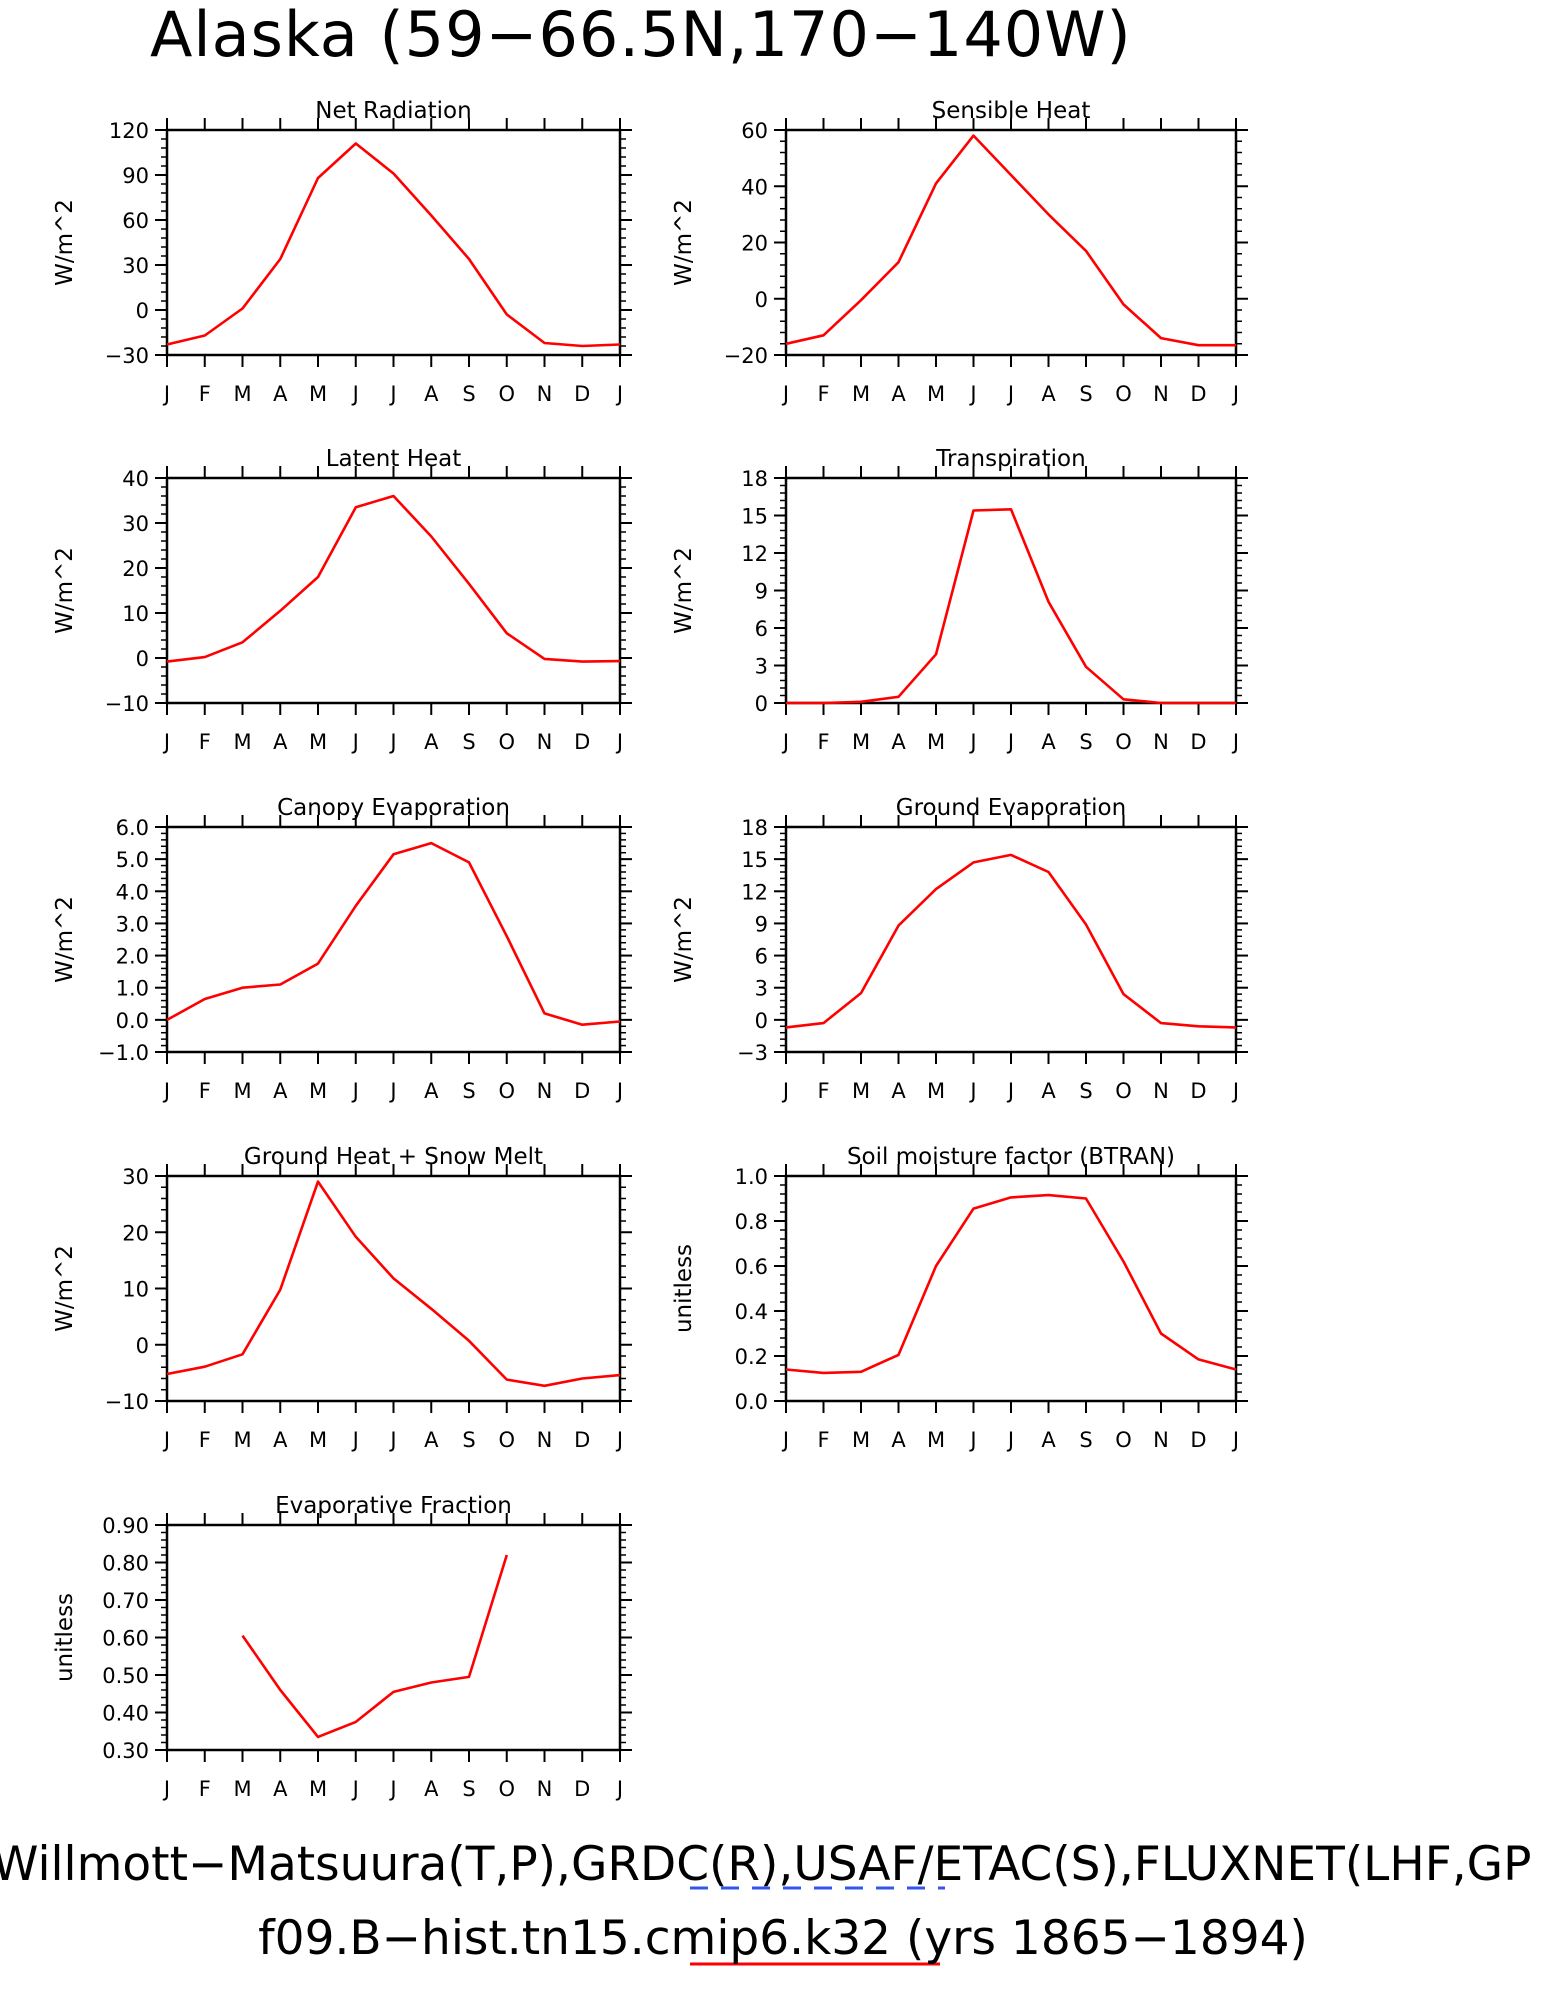 Image resolution: width=1566 pixels, height=2001 pixels. Describe the element at coordinates (393, 808) in the screenshot. I see `chart-title: Canopy Evaporation` at that location.